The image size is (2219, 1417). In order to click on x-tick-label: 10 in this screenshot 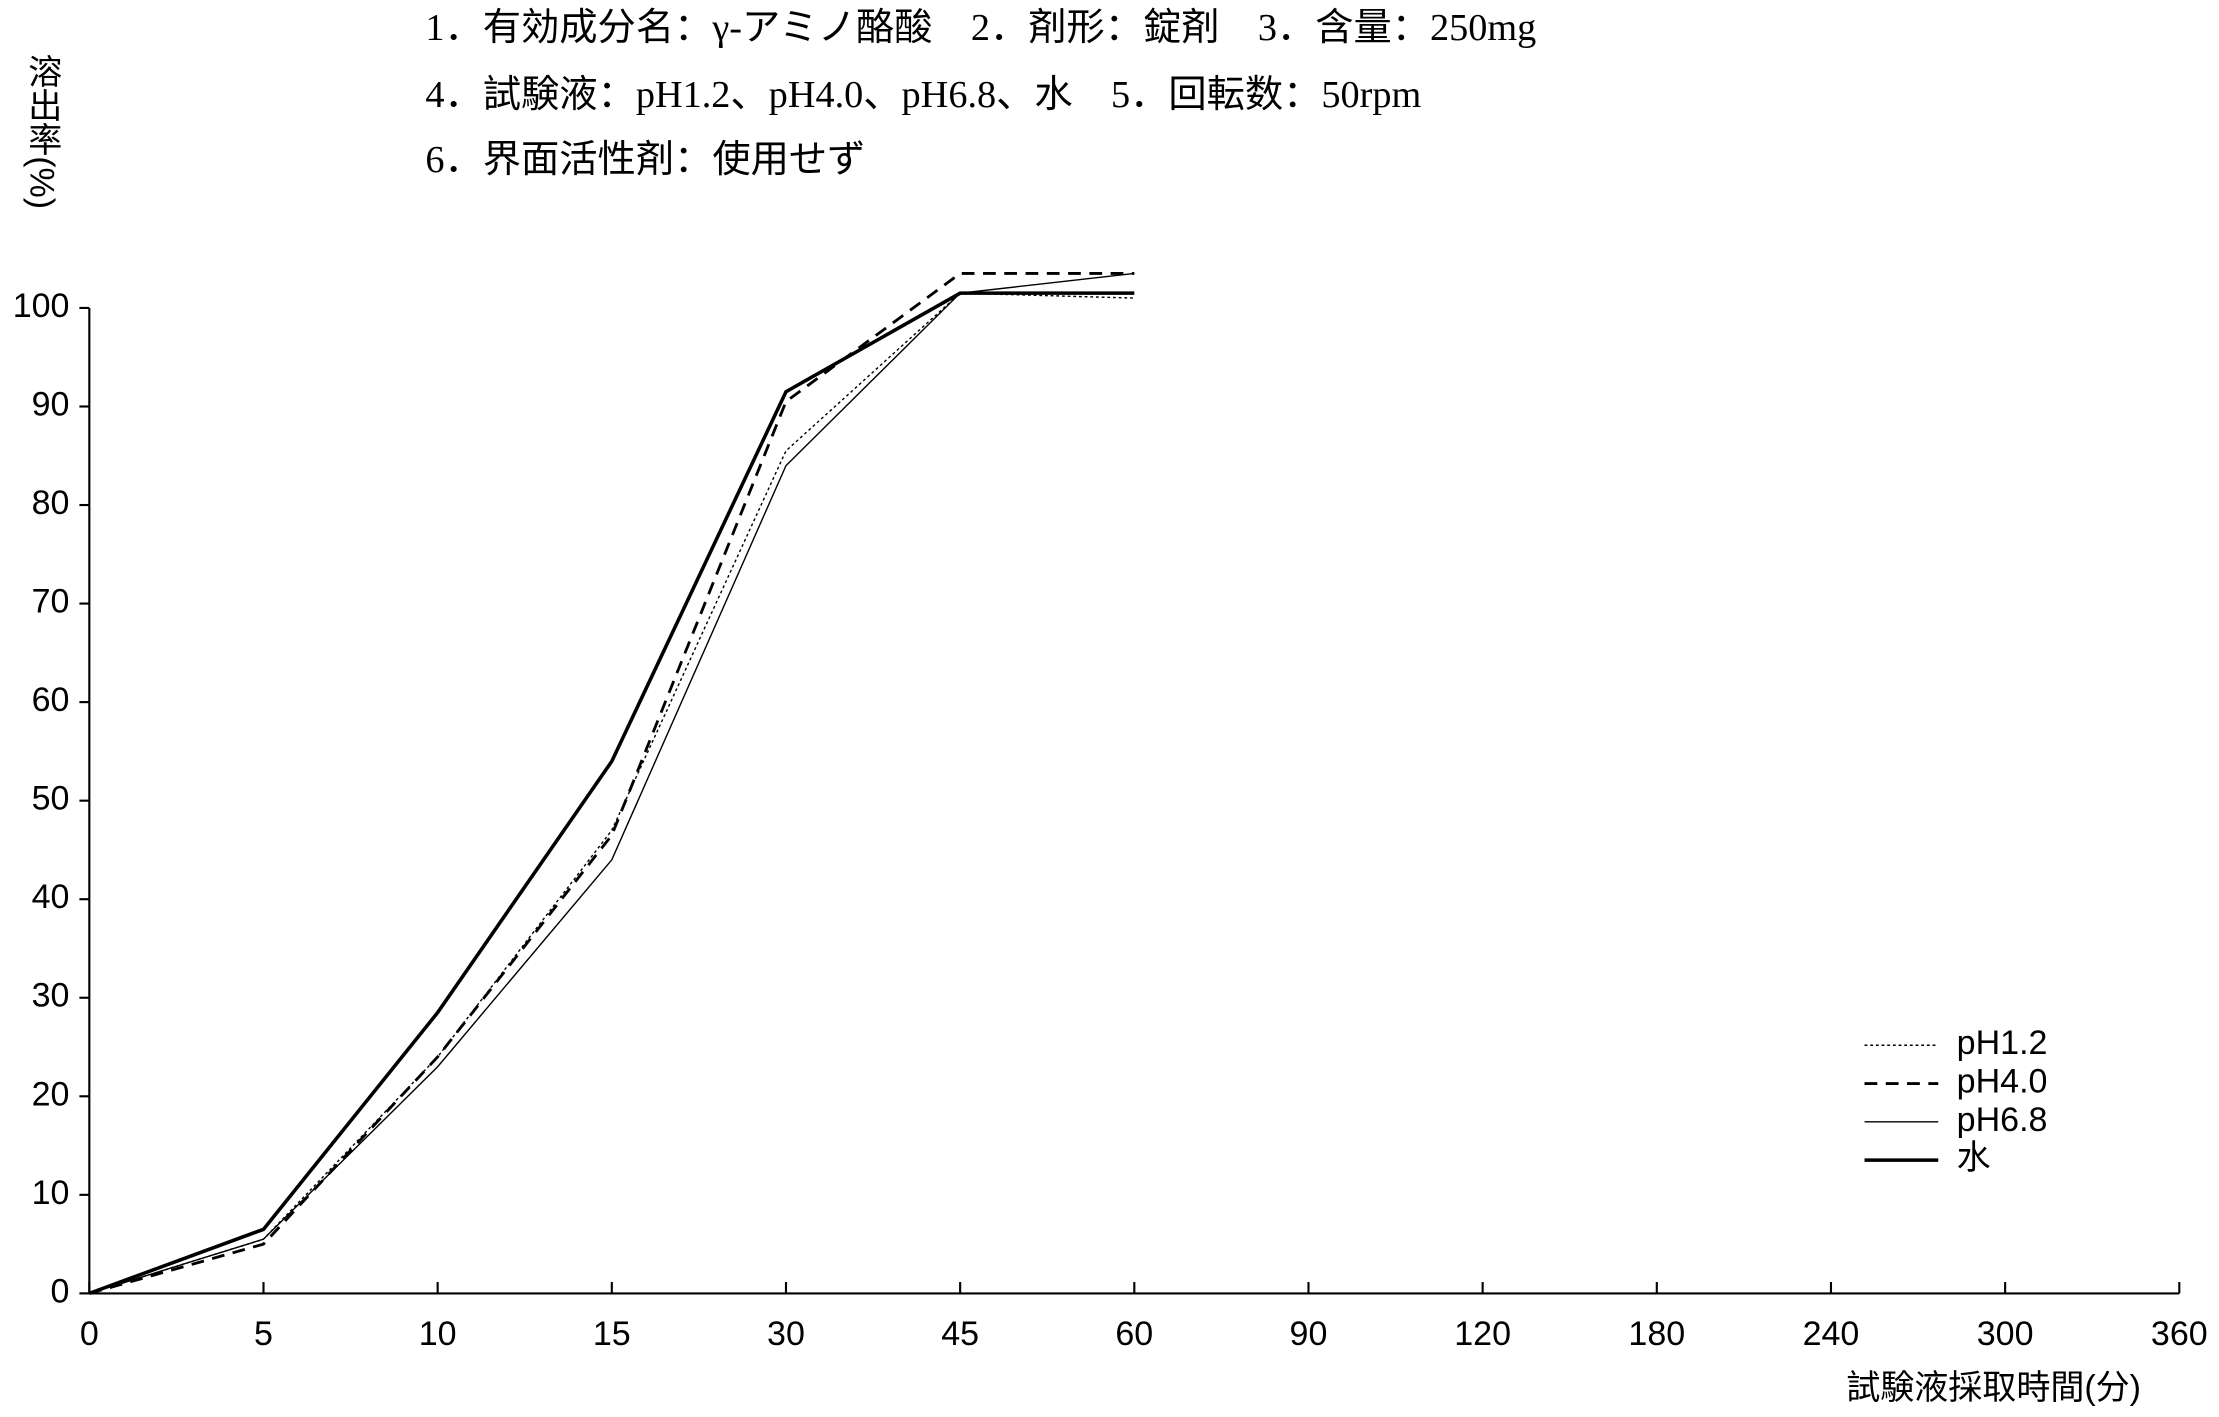, I will do `click(438, 1334)`.